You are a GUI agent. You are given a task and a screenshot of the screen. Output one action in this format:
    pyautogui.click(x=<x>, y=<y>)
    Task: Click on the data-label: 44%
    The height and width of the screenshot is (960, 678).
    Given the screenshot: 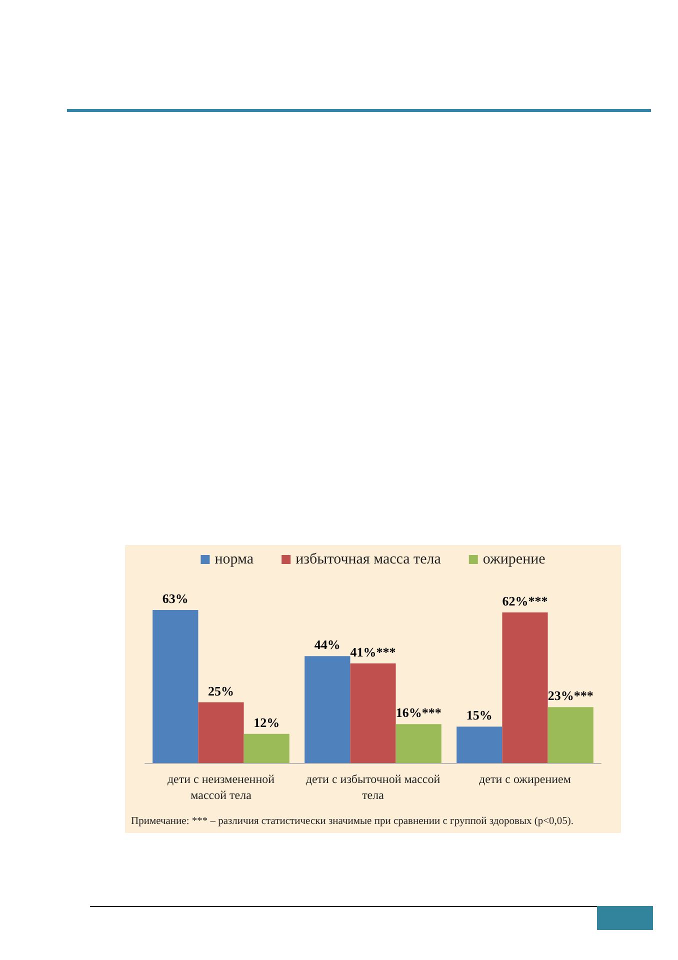 What is the action you would take?
    pyautogui.click(x=327, y=644)
    